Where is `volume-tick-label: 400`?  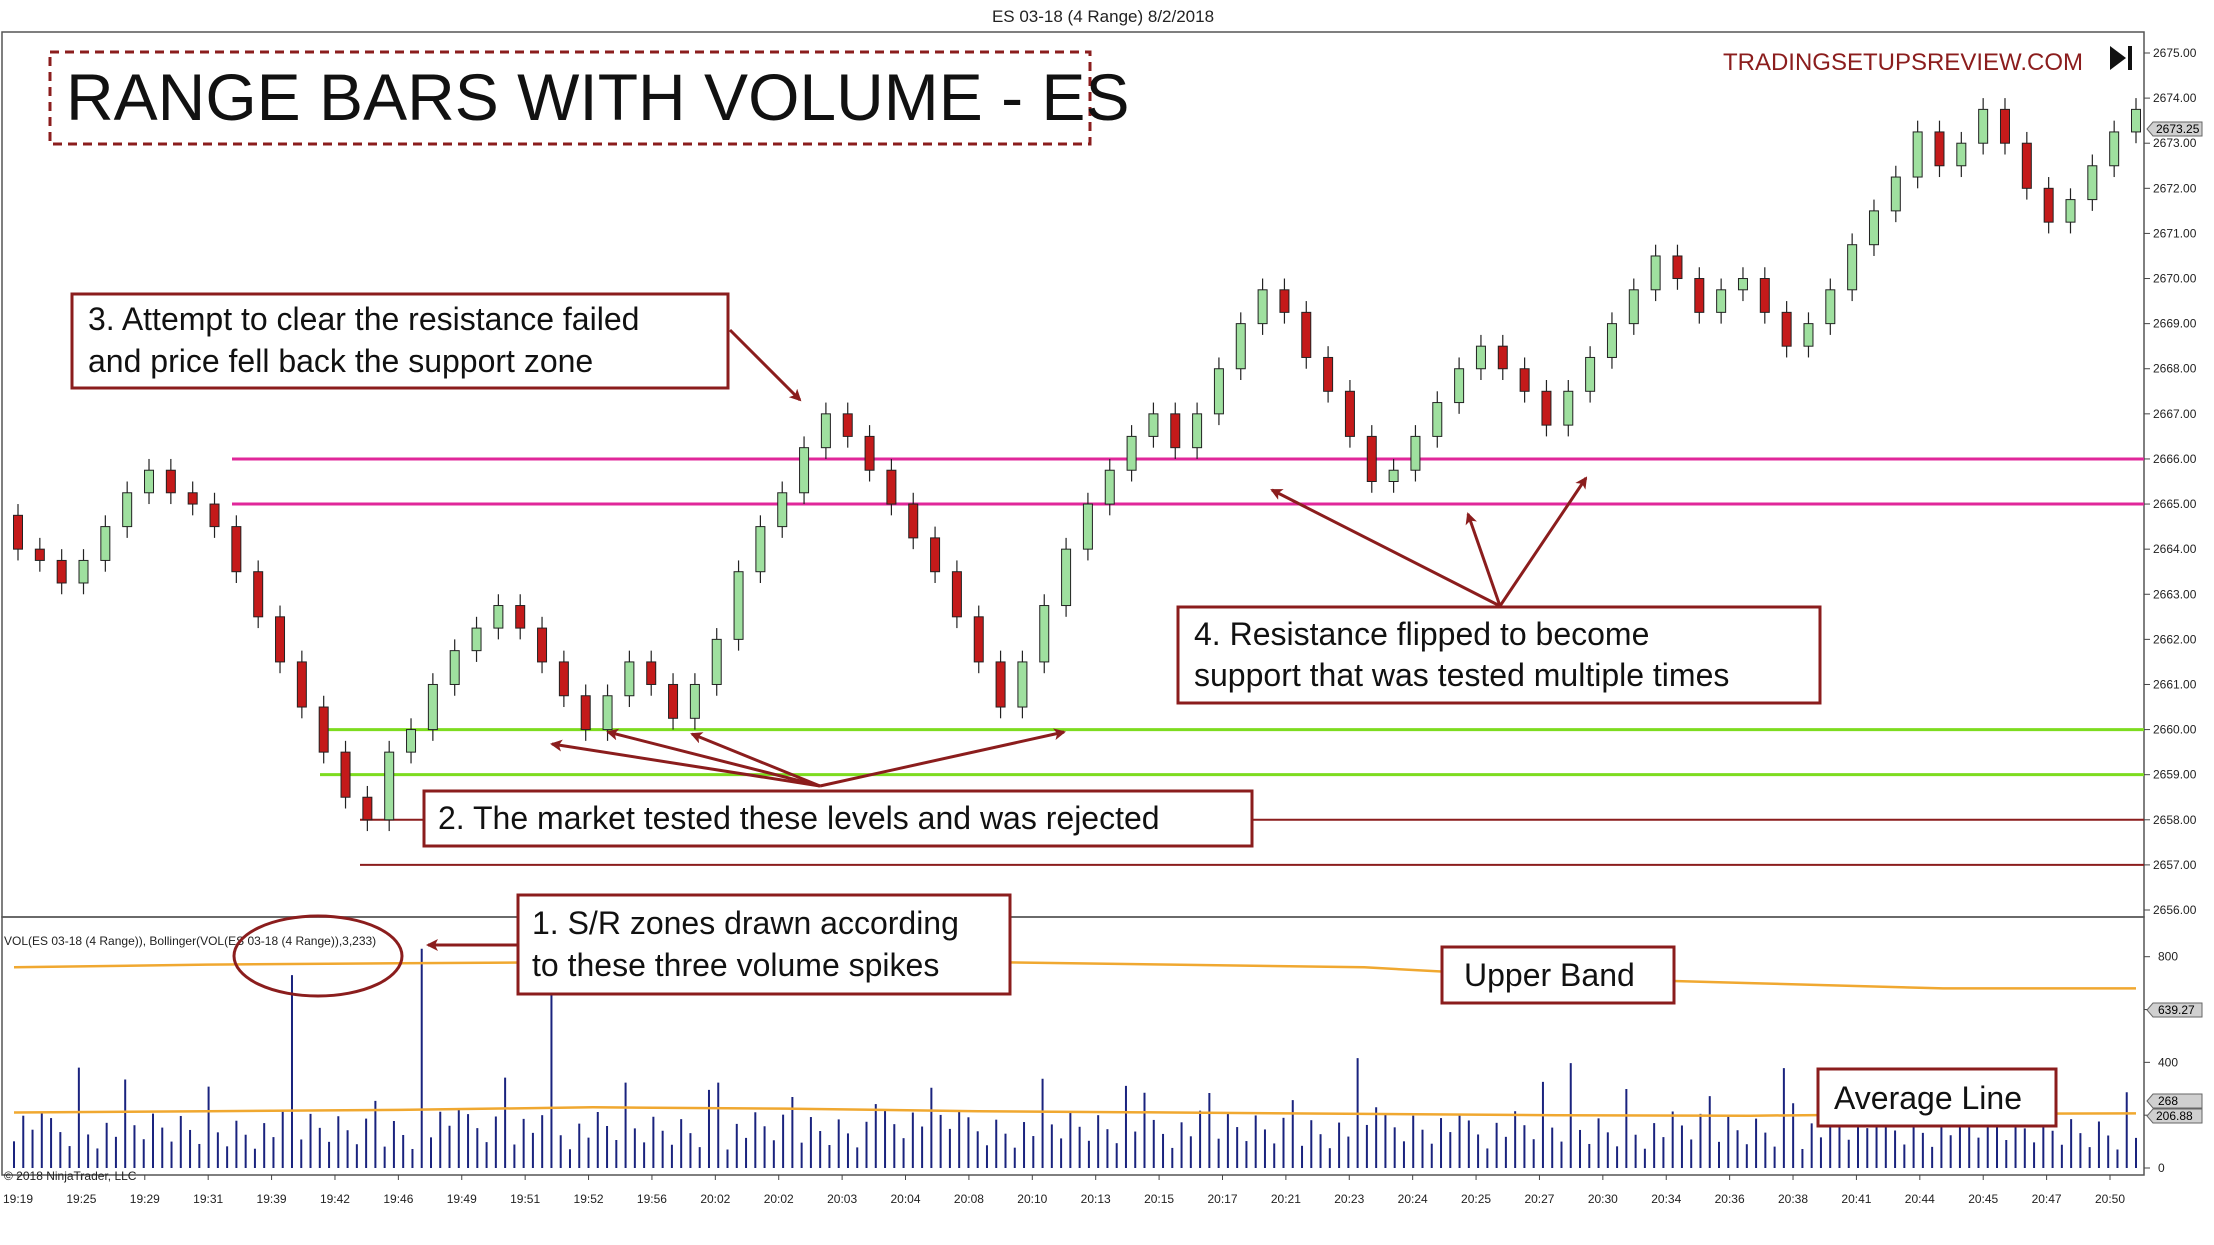 volume-tick-label: 400 is located at coordinates (2168, 1062).